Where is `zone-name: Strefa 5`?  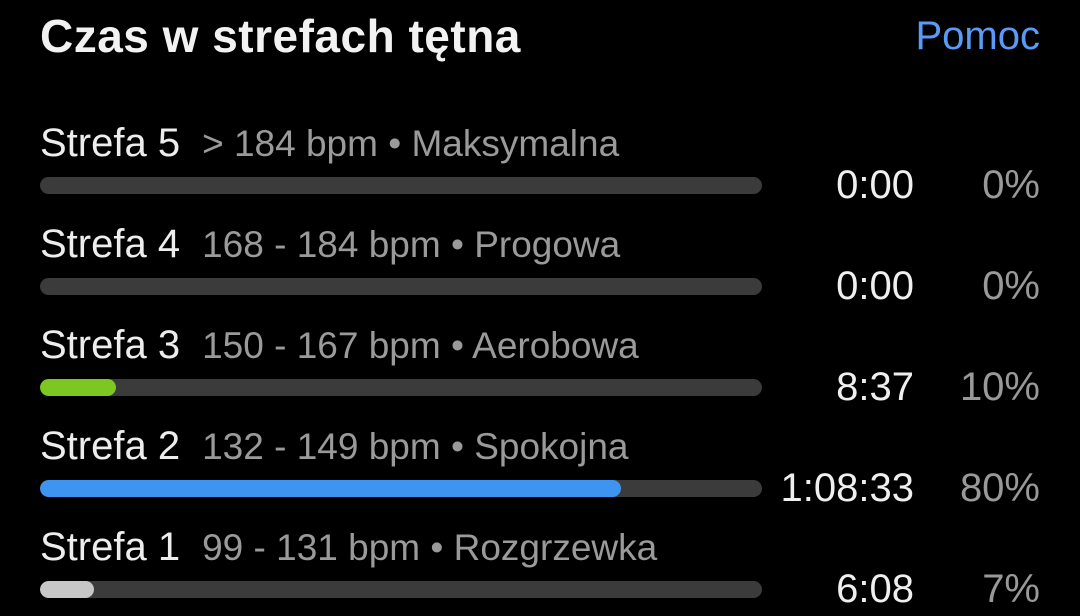
zone-name: Strefa 5 is located at coordinates (110, 143).